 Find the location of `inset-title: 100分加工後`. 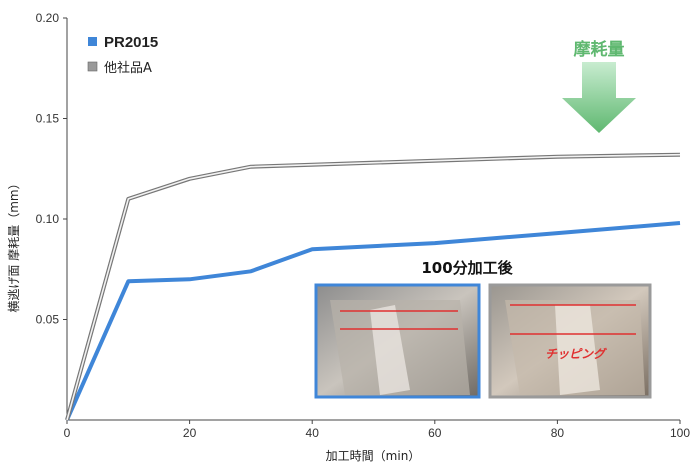

inset-title: 100分加工後 is located at coordinates (467, 268).